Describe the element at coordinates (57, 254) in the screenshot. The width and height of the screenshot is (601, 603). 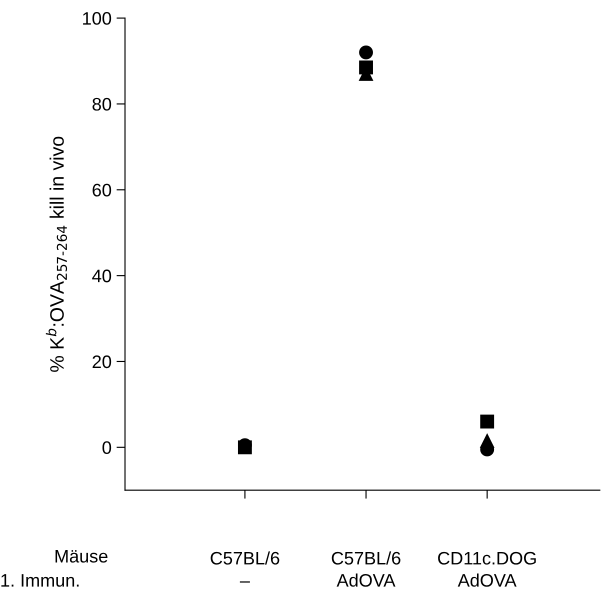
I see `y-axis-title: % K$^{b}$:OVA$_{257‐264}$ kill in vivo` at that location.